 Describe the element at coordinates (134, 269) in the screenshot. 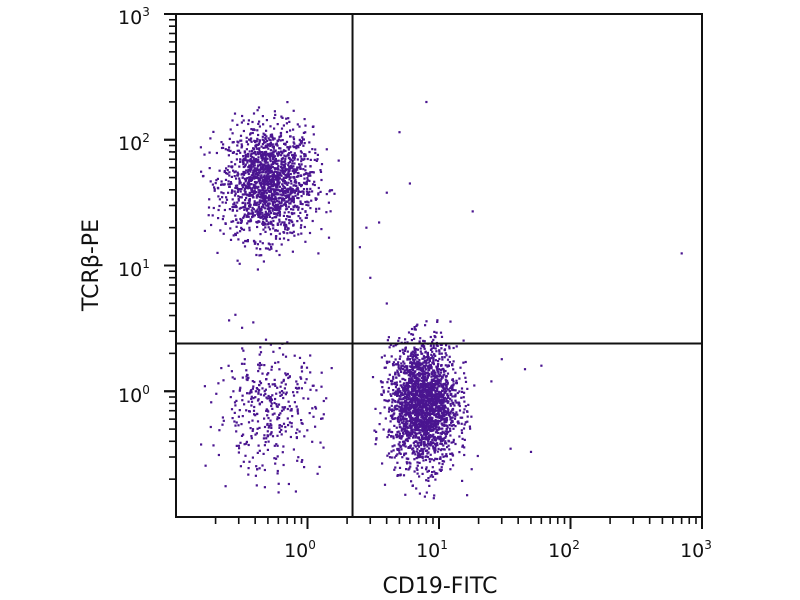

I see `y-tick-label-1: 101` at that location.